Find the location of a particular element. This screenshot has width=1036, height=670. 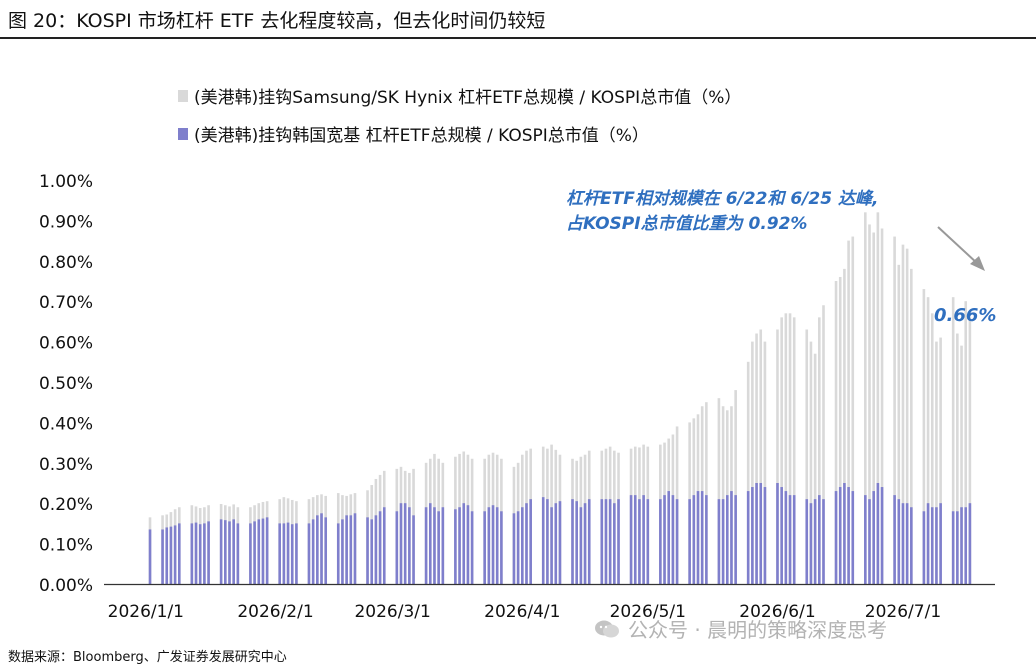

title-divider is located at coordinates (518, 38).